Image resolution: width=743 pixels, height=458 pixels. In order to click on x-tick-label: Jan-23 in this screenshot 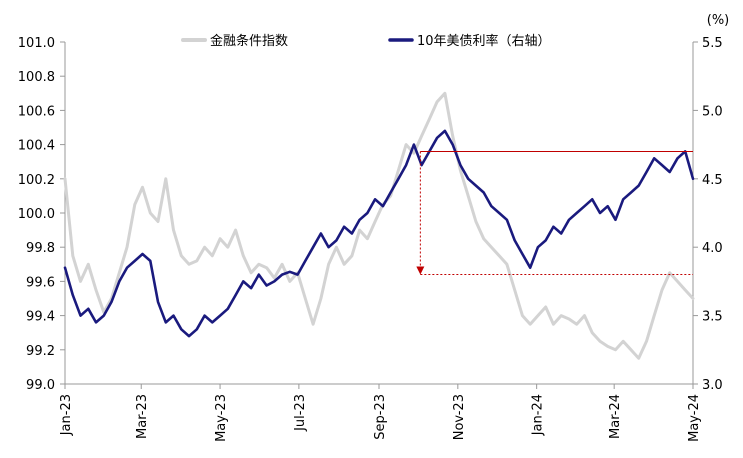, I will do `click(66, 415)`.